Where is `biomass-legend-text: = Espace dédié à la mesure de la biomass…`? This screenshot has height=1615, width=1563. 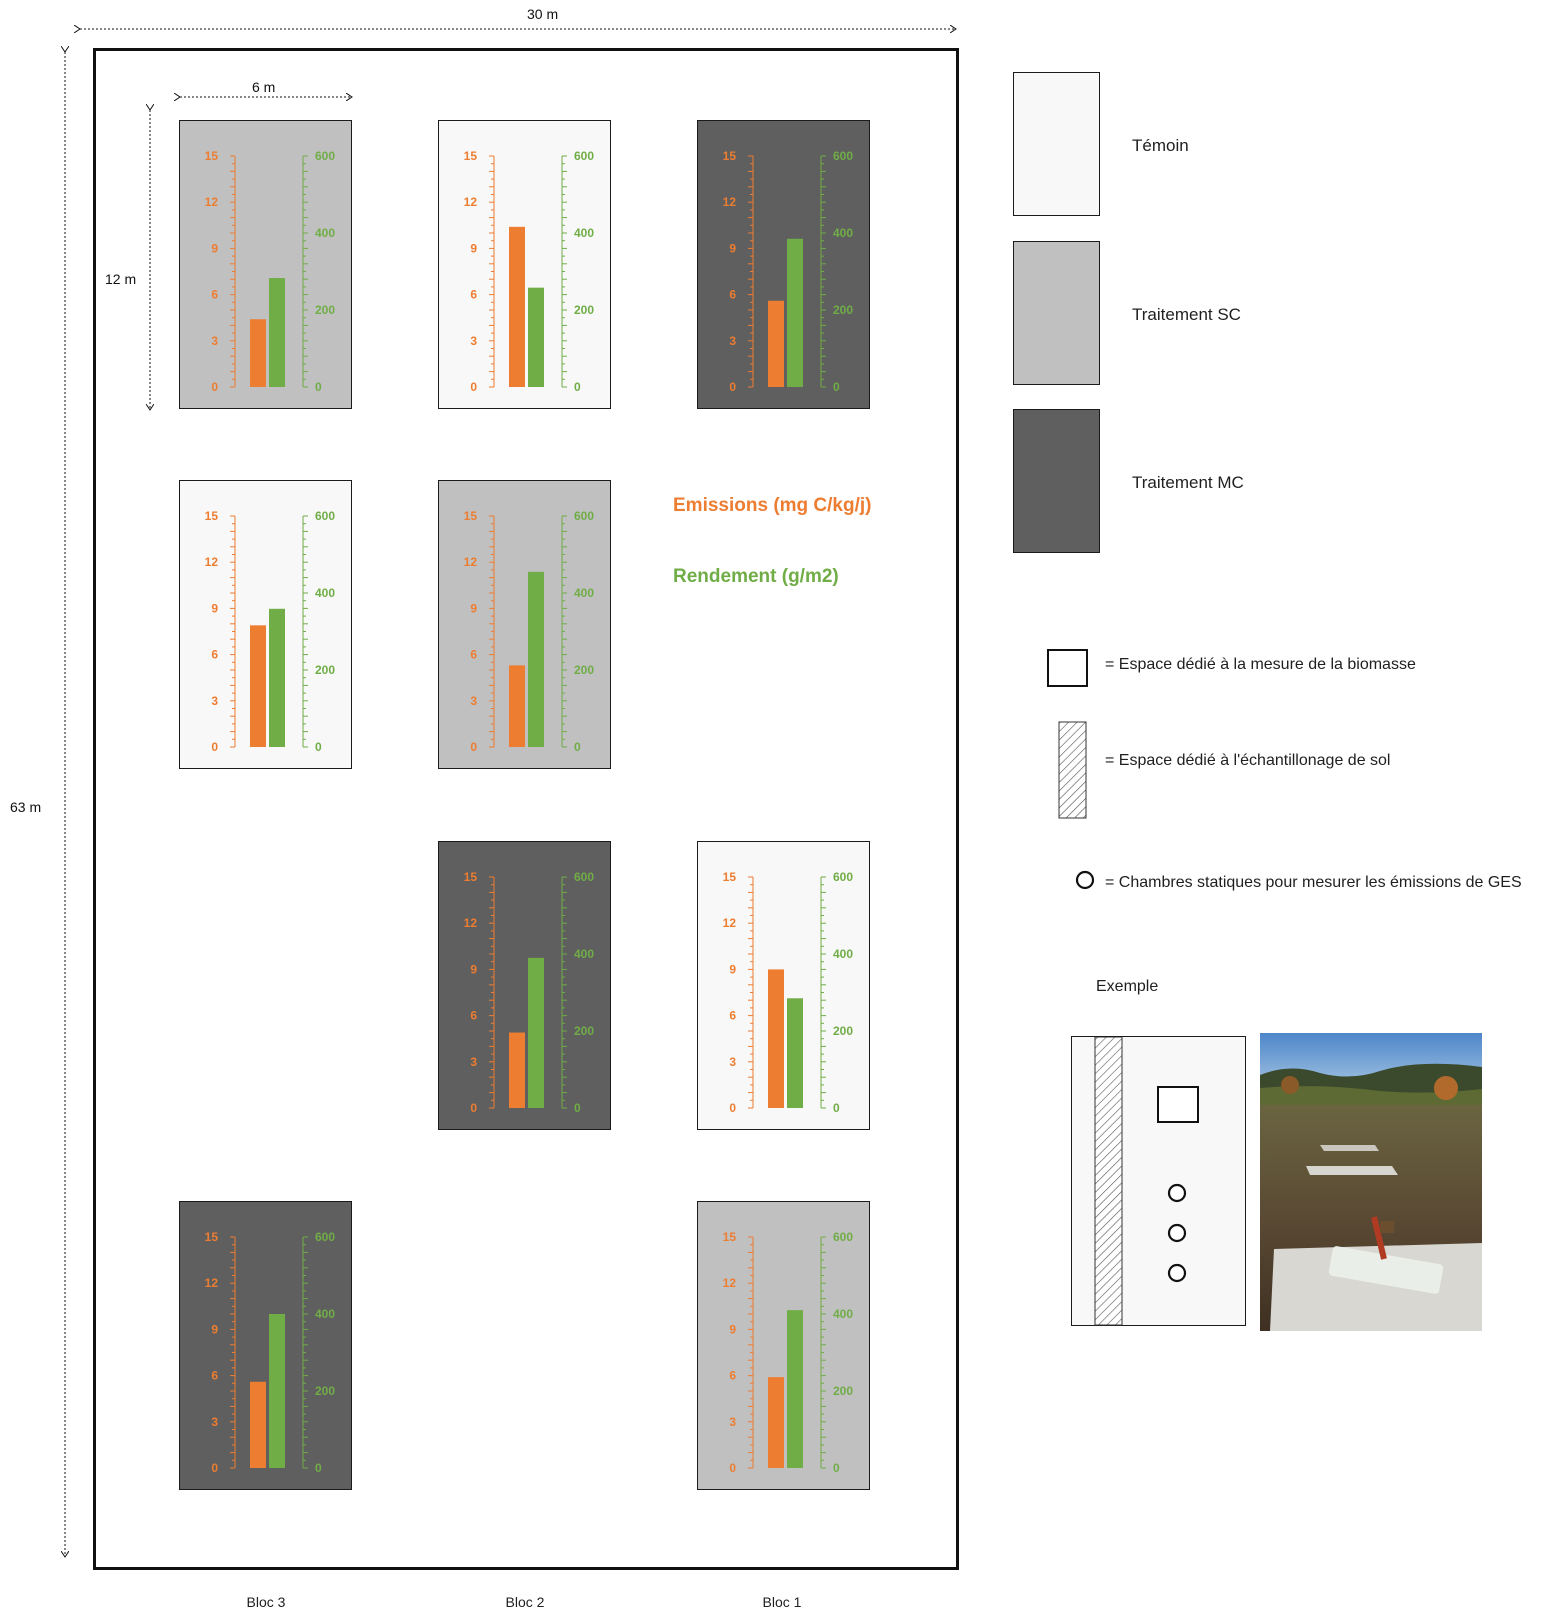 biomass-legend-text: = Espace dédié à la mesure de la biomass… is located at coordinates (1260, 664).